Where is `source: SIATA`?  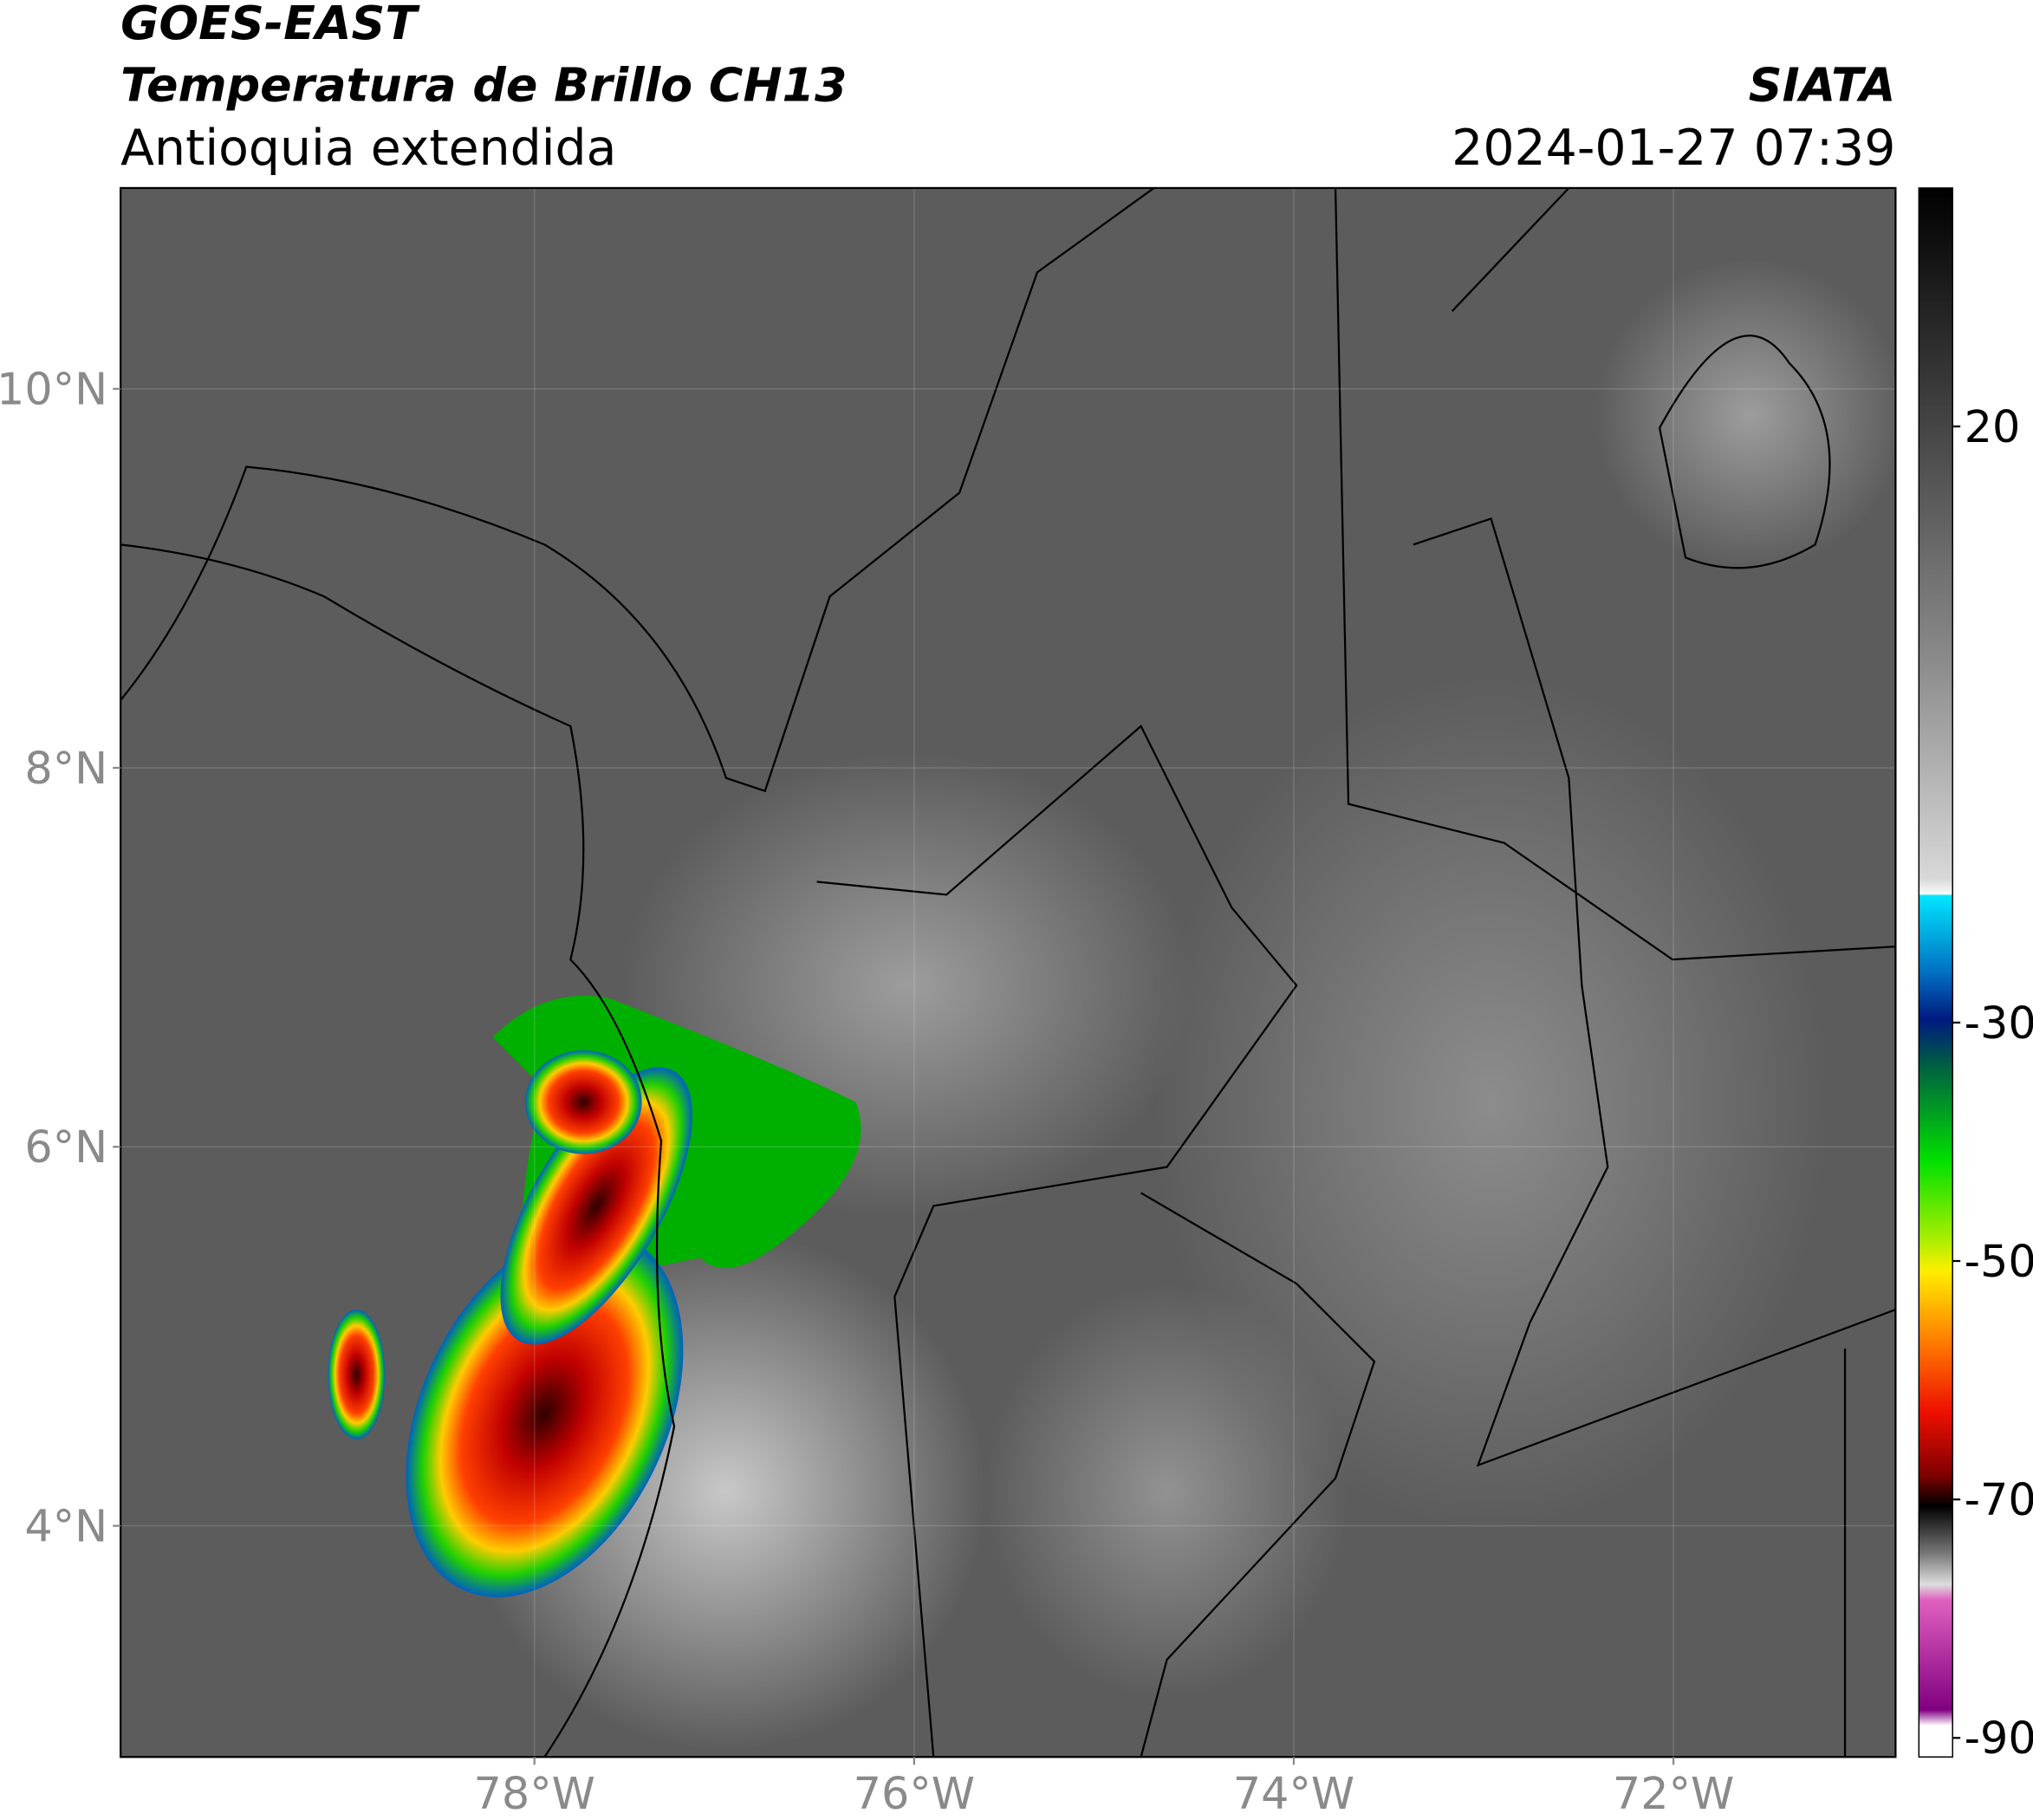 source: SIATA is located at coordinates (1822, 85).